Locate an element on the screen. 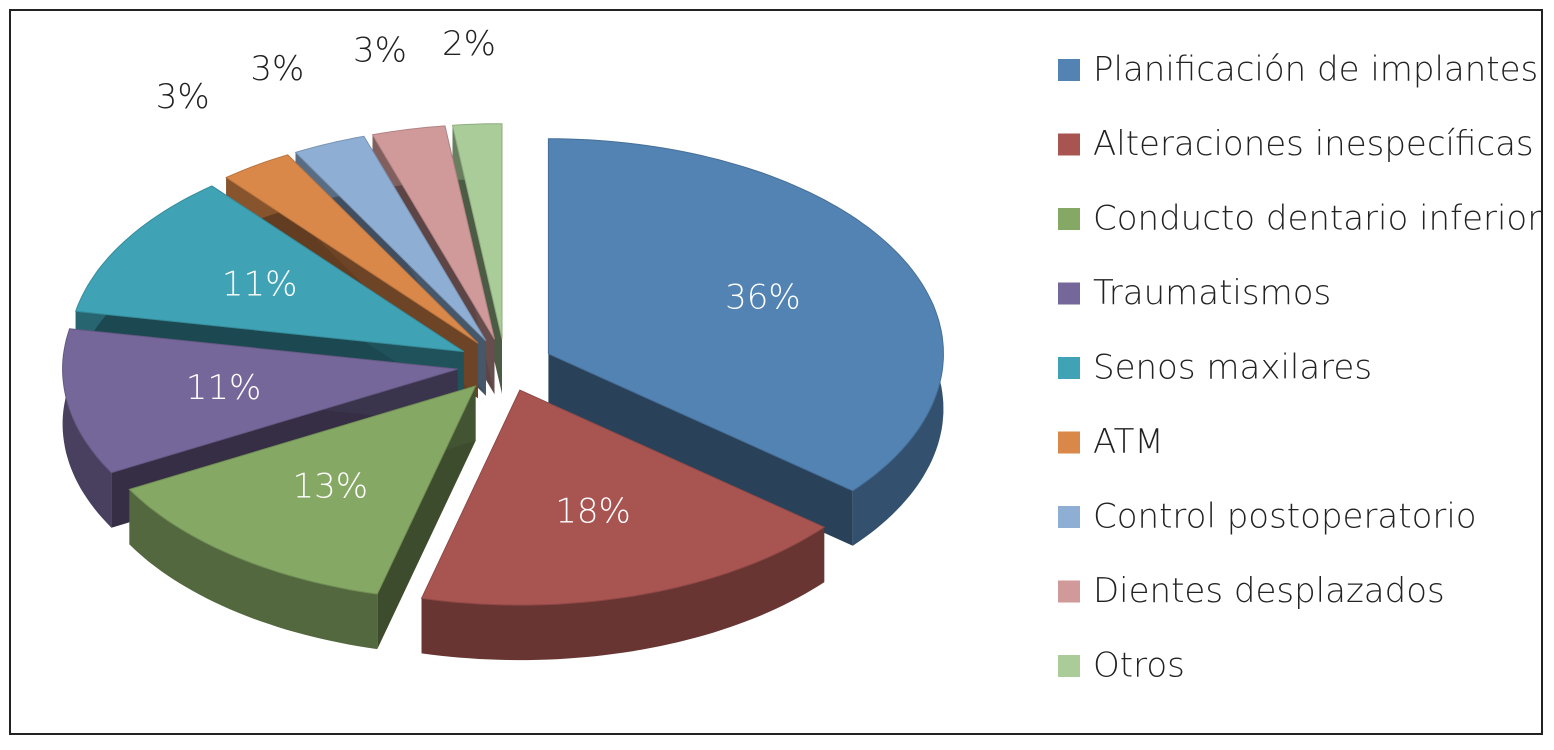 The image size is (1554, 750). legend-label: Alteraciones inespecíficas is located at coordinates (1313, 144).